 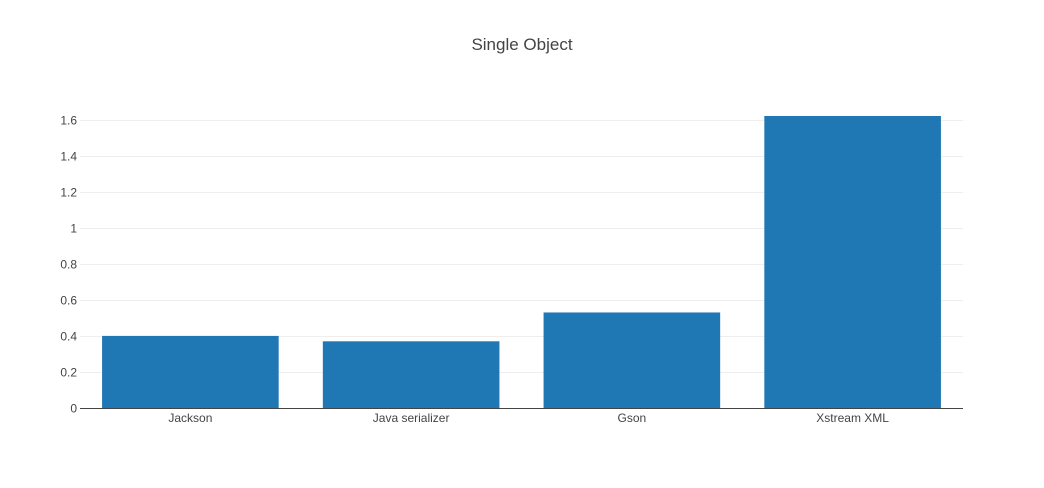 I want to click on x-tick-label: Xstream XML, so click(x=852, y=418).